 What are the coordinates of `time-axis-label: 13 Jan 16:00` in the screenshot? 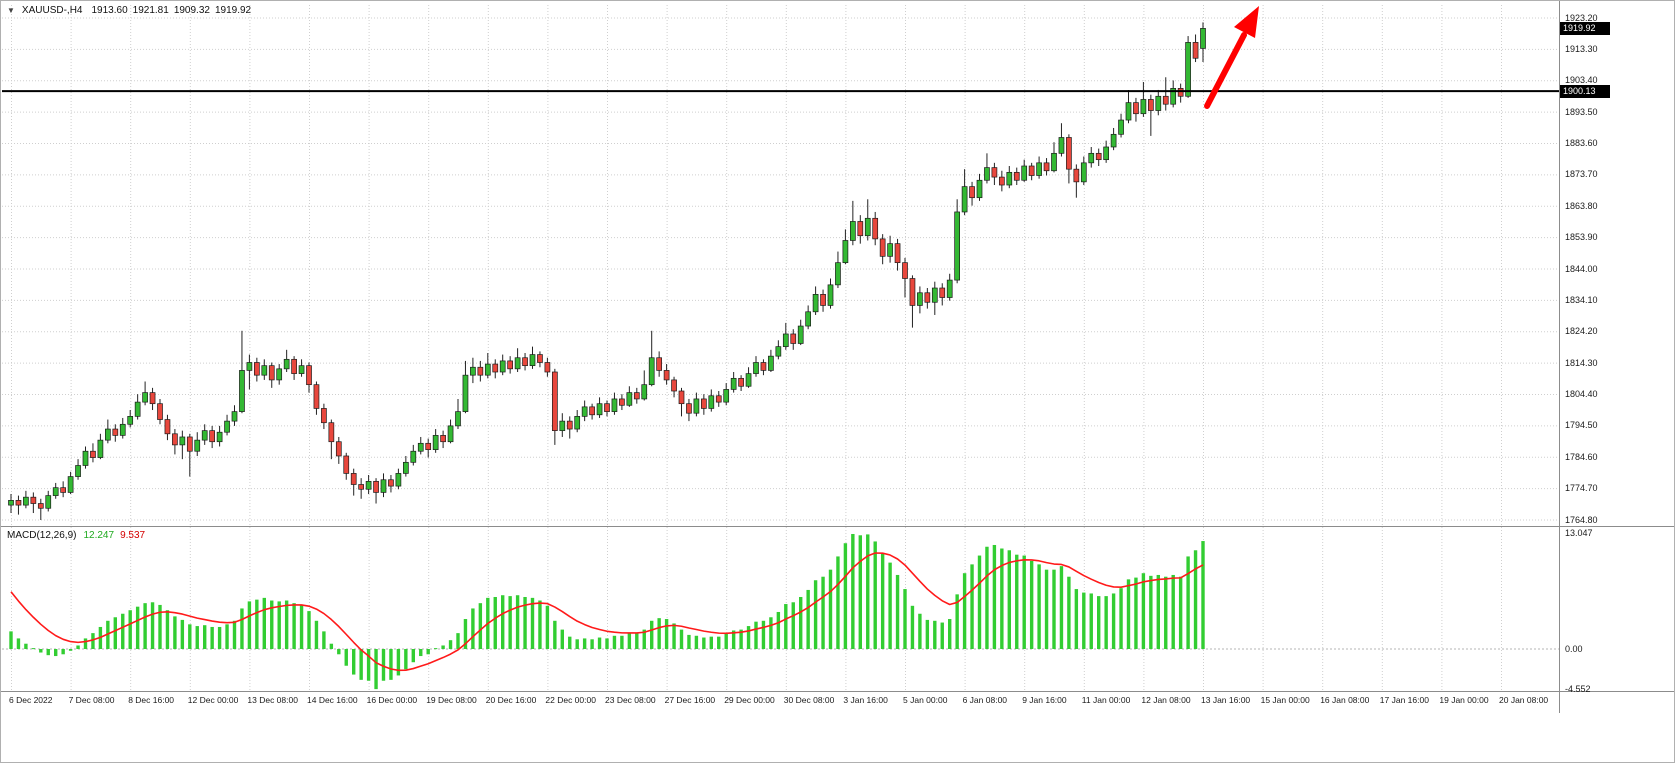 It's located at (1226, 700).